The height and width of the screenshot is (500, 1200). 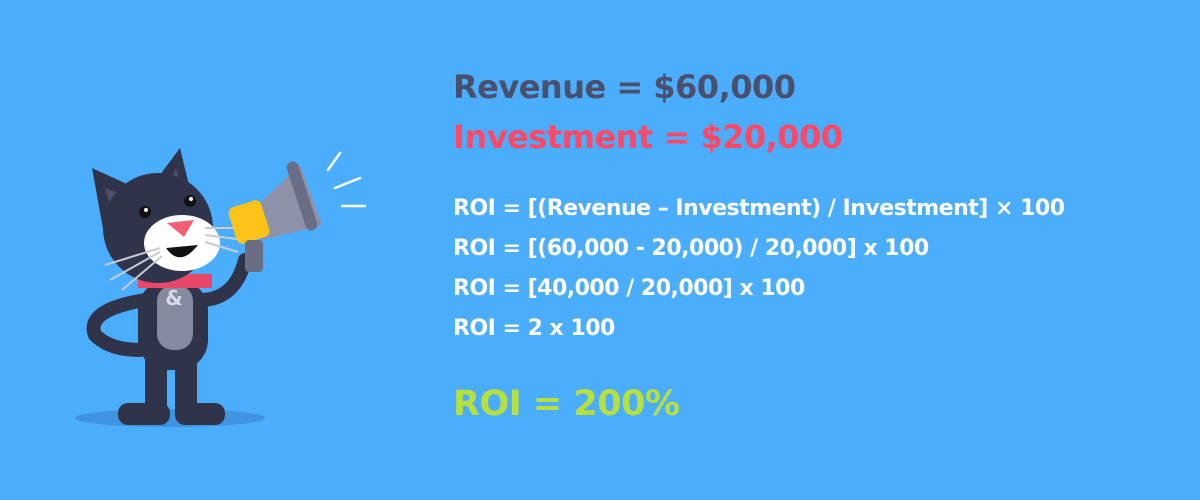 What do you see at coordinates (173, 298) in the screenshot?
I see `chest-symbol: &` at bounding box center [173, 298].